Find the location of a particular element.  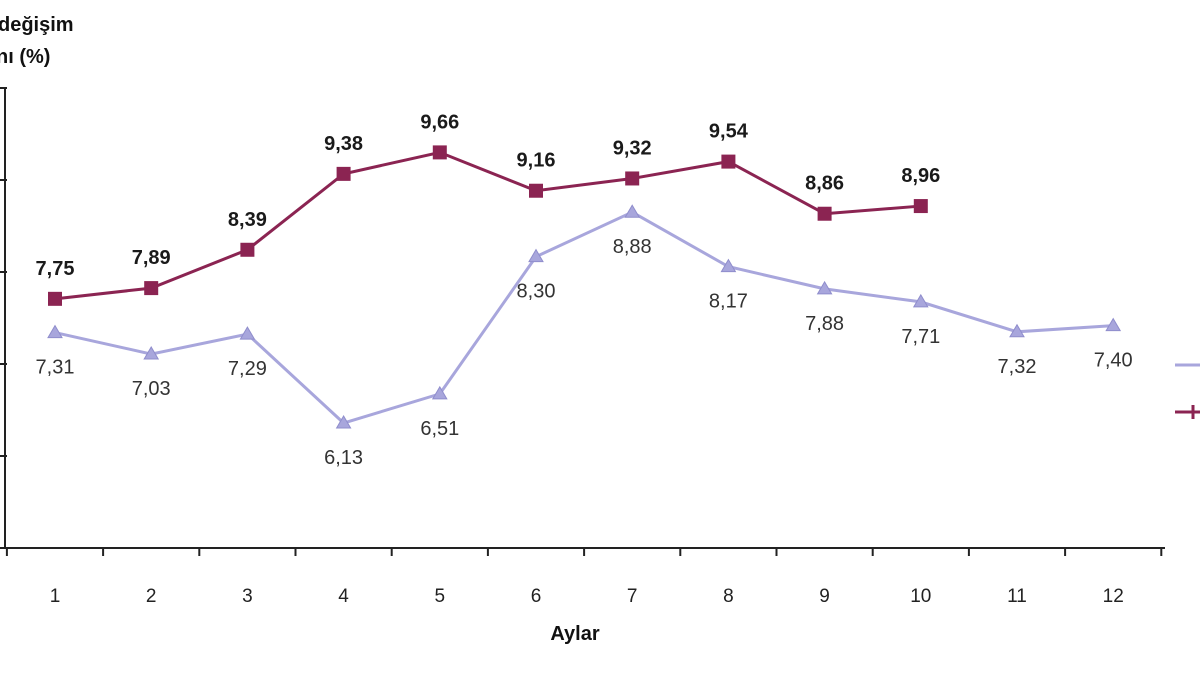

x-tick-label: 7 is located at coordinates (632, 596).